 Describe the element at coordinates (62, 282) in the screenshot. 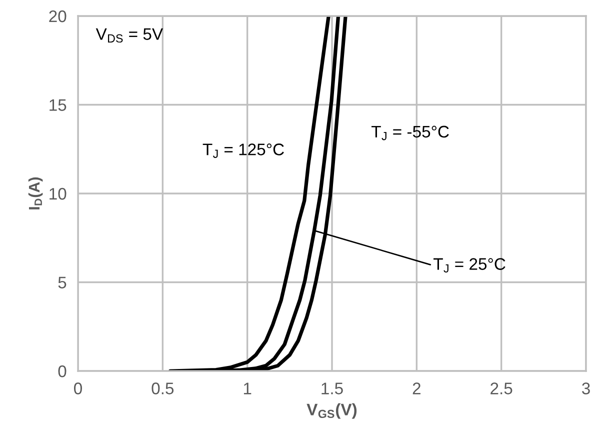

I see `y-tick-label: 5` at that location.